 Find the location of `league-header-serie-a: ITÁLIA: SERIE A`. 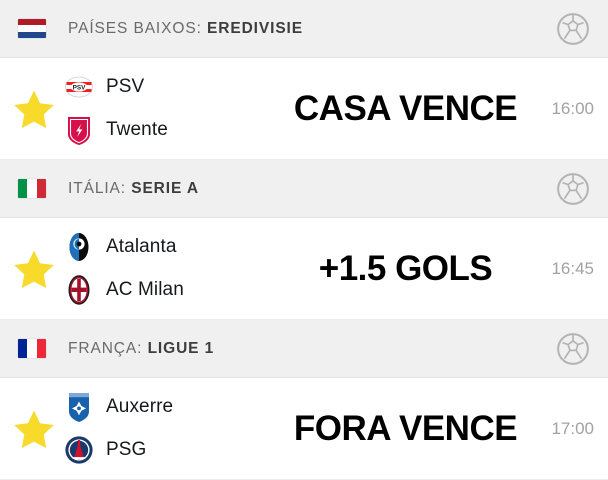

league-header-serie-a: ITÁLIA: SERIE A is located at coordinates (304, 189).